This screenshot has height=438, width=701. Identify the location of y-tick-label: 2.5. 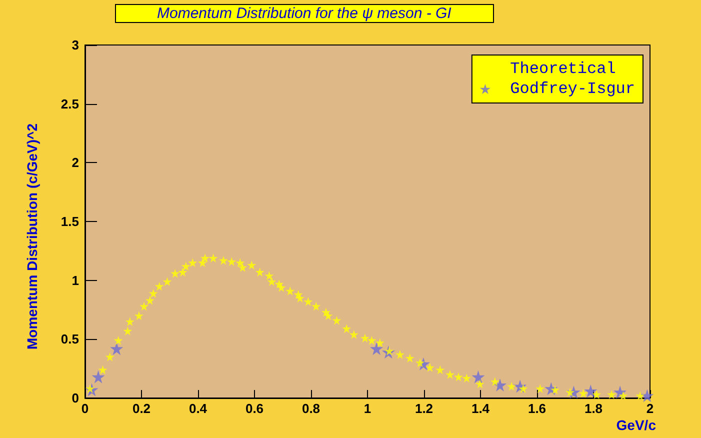
(69, 104).